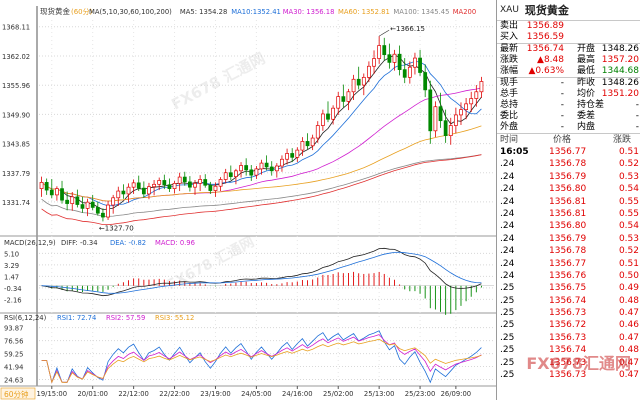 This screenshot has width=640, height=404. I want to click on quote-row: 总手 - 均价 1351.20, so click(568, 94).